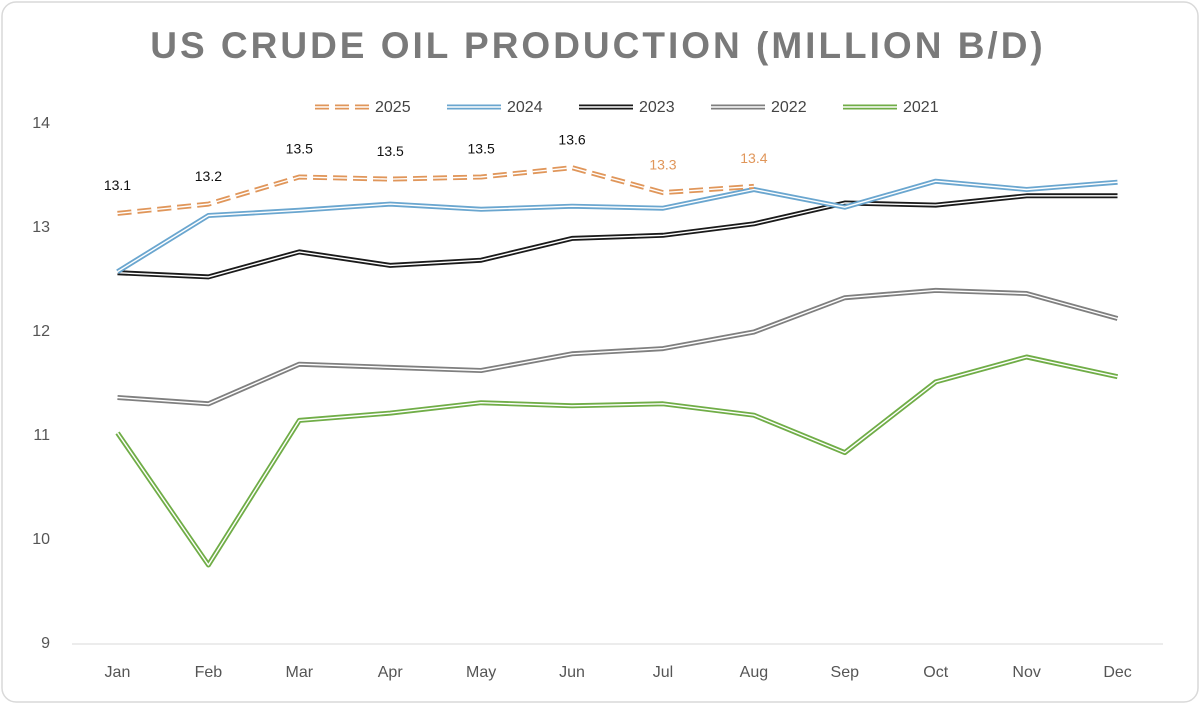 This screenshot has height=709, width=1200. What do you see at coordinates (117, 185) in the screenshot?
I see `data-label: 13.1` at bounding box center [117, 185].